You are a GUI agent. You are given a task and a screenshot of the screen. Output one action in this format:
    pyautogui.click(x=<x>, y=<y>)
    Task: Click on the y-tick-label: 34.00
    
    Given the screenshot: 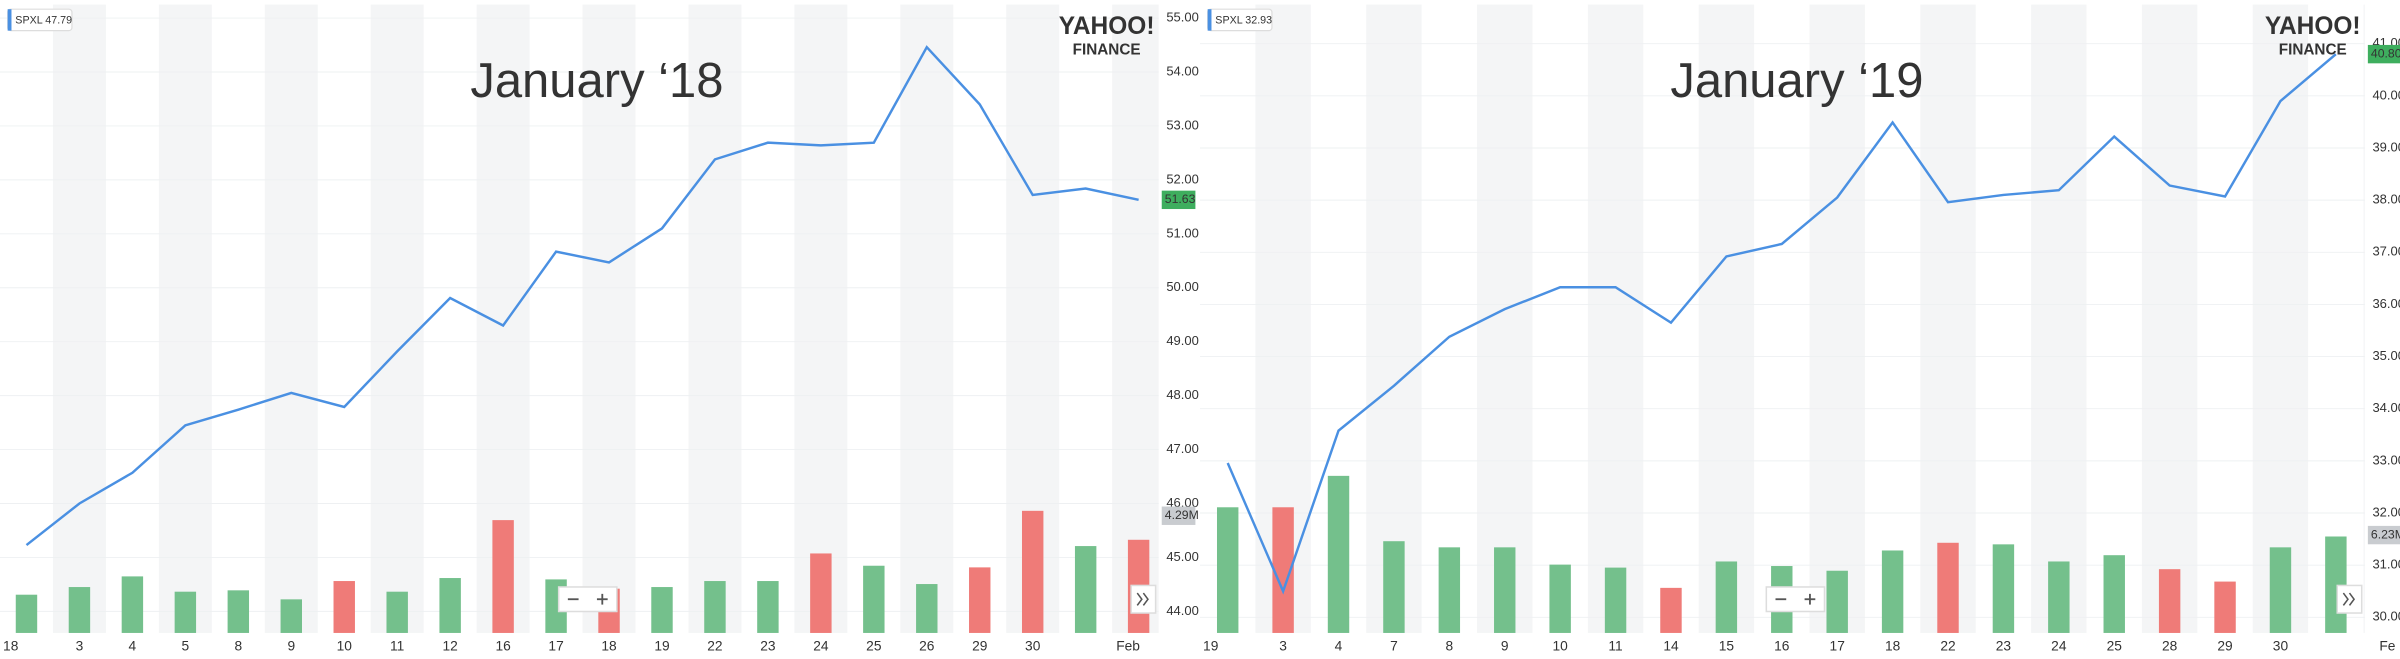 What is the action you would take?
    pyautogui.click(x=2386, y=407)
    